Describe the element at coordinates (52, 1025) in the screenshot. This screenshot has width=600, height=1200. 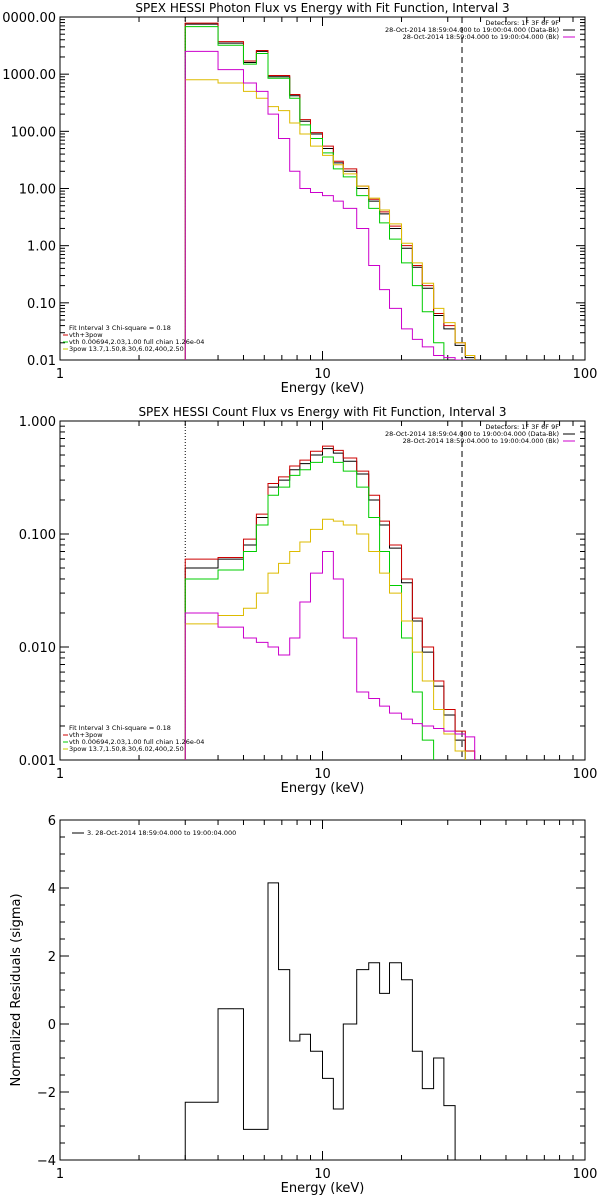
I see `y-tick-label: 0` at that location.